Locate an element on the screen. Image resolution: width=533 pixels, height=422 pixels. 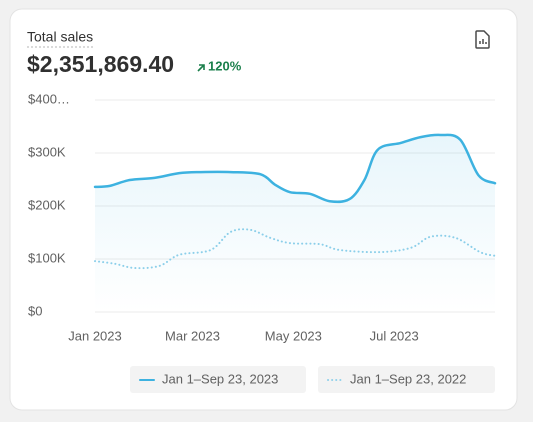
change-arrow is located at coordinates (201, 68).